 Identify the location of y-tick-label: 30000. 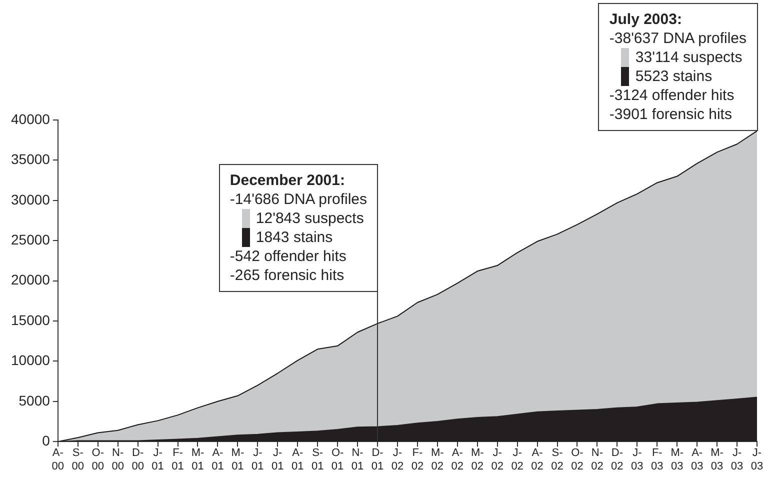
(30, 199).